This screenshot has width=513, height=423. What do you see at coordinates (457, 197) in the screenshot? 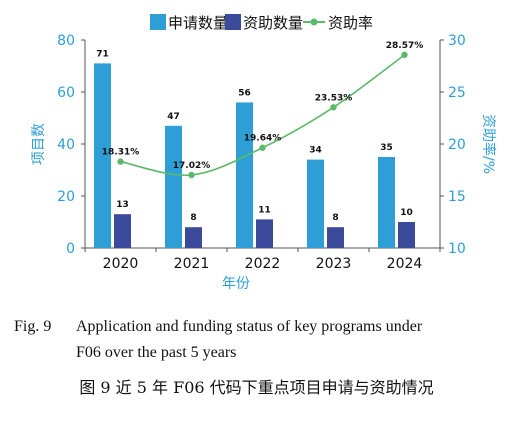
I see `y-right-tick-label: 15` at bounding box center [457, 197].